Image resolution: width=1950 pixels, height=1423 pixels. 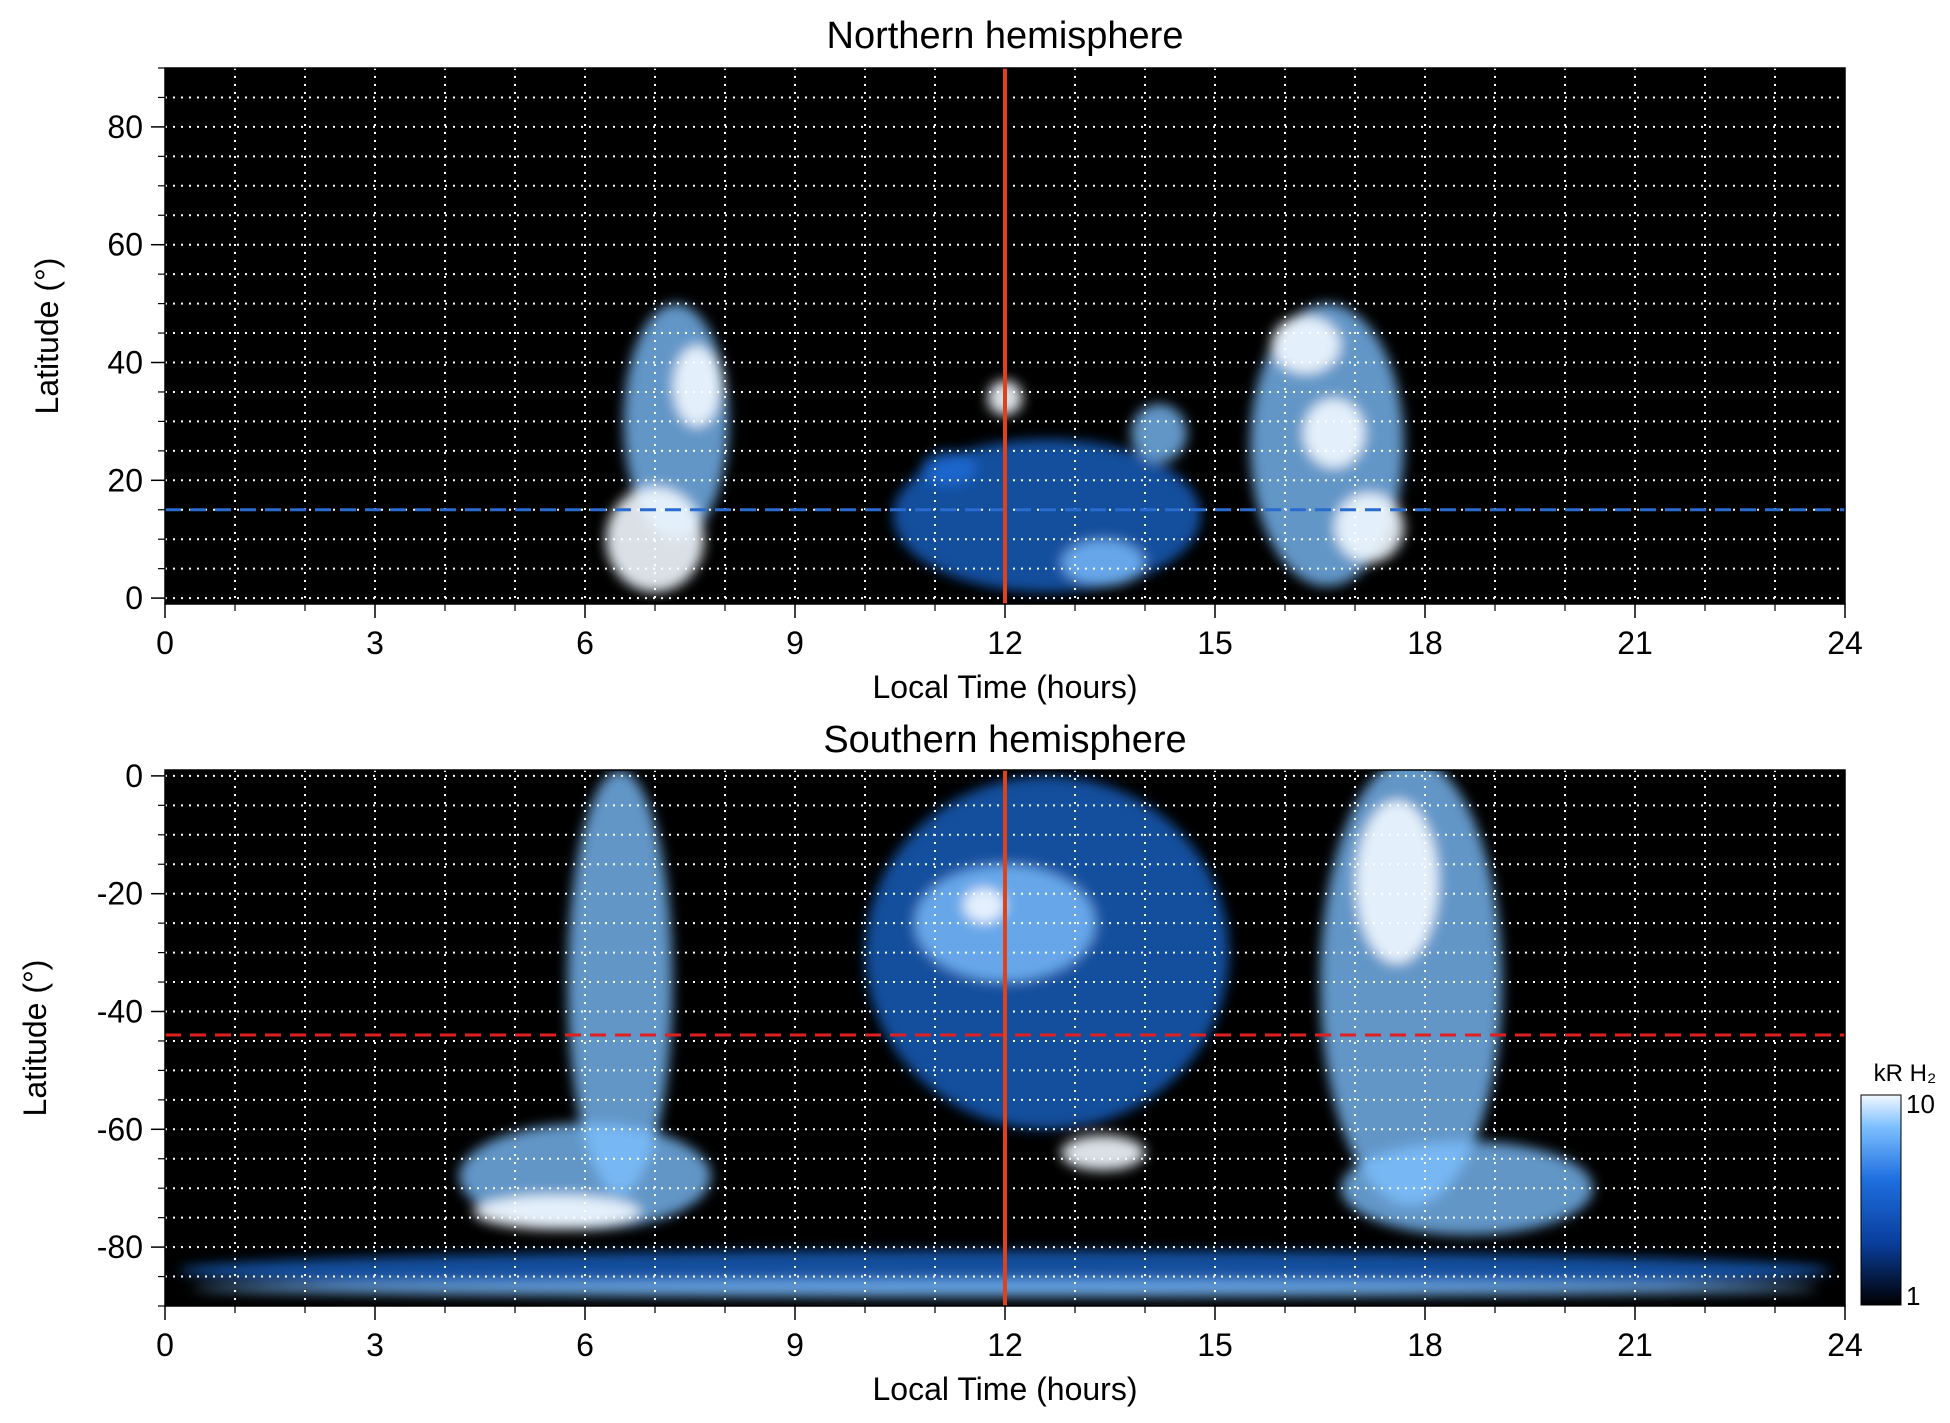 I want to click on north-x-tick-label: 9, so click(x=795, y=643).